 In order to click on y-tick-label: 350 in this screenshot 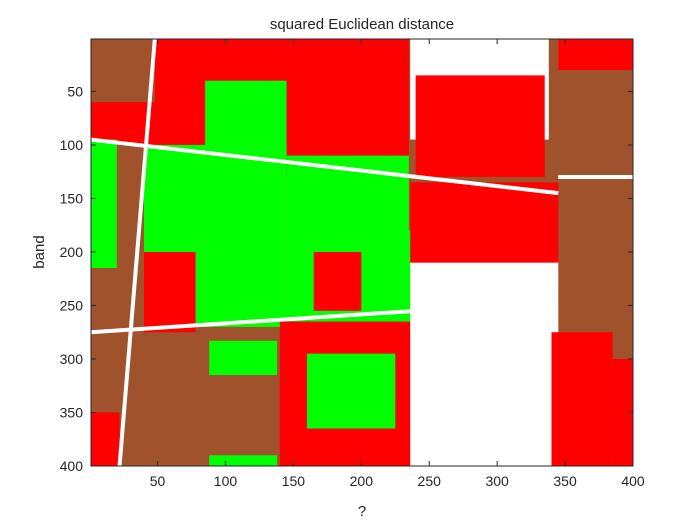, I will do `click(72, 412)`.